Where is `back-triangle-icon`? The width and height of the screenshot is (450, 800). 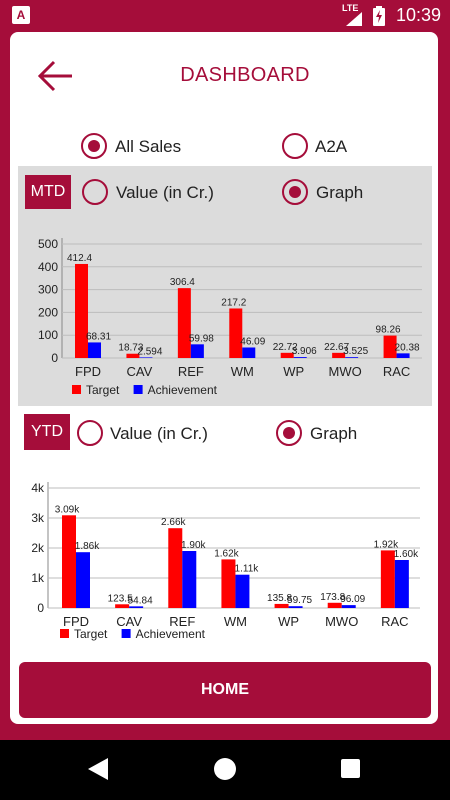
back-triangle-icon is located at coordinates (98, 769).